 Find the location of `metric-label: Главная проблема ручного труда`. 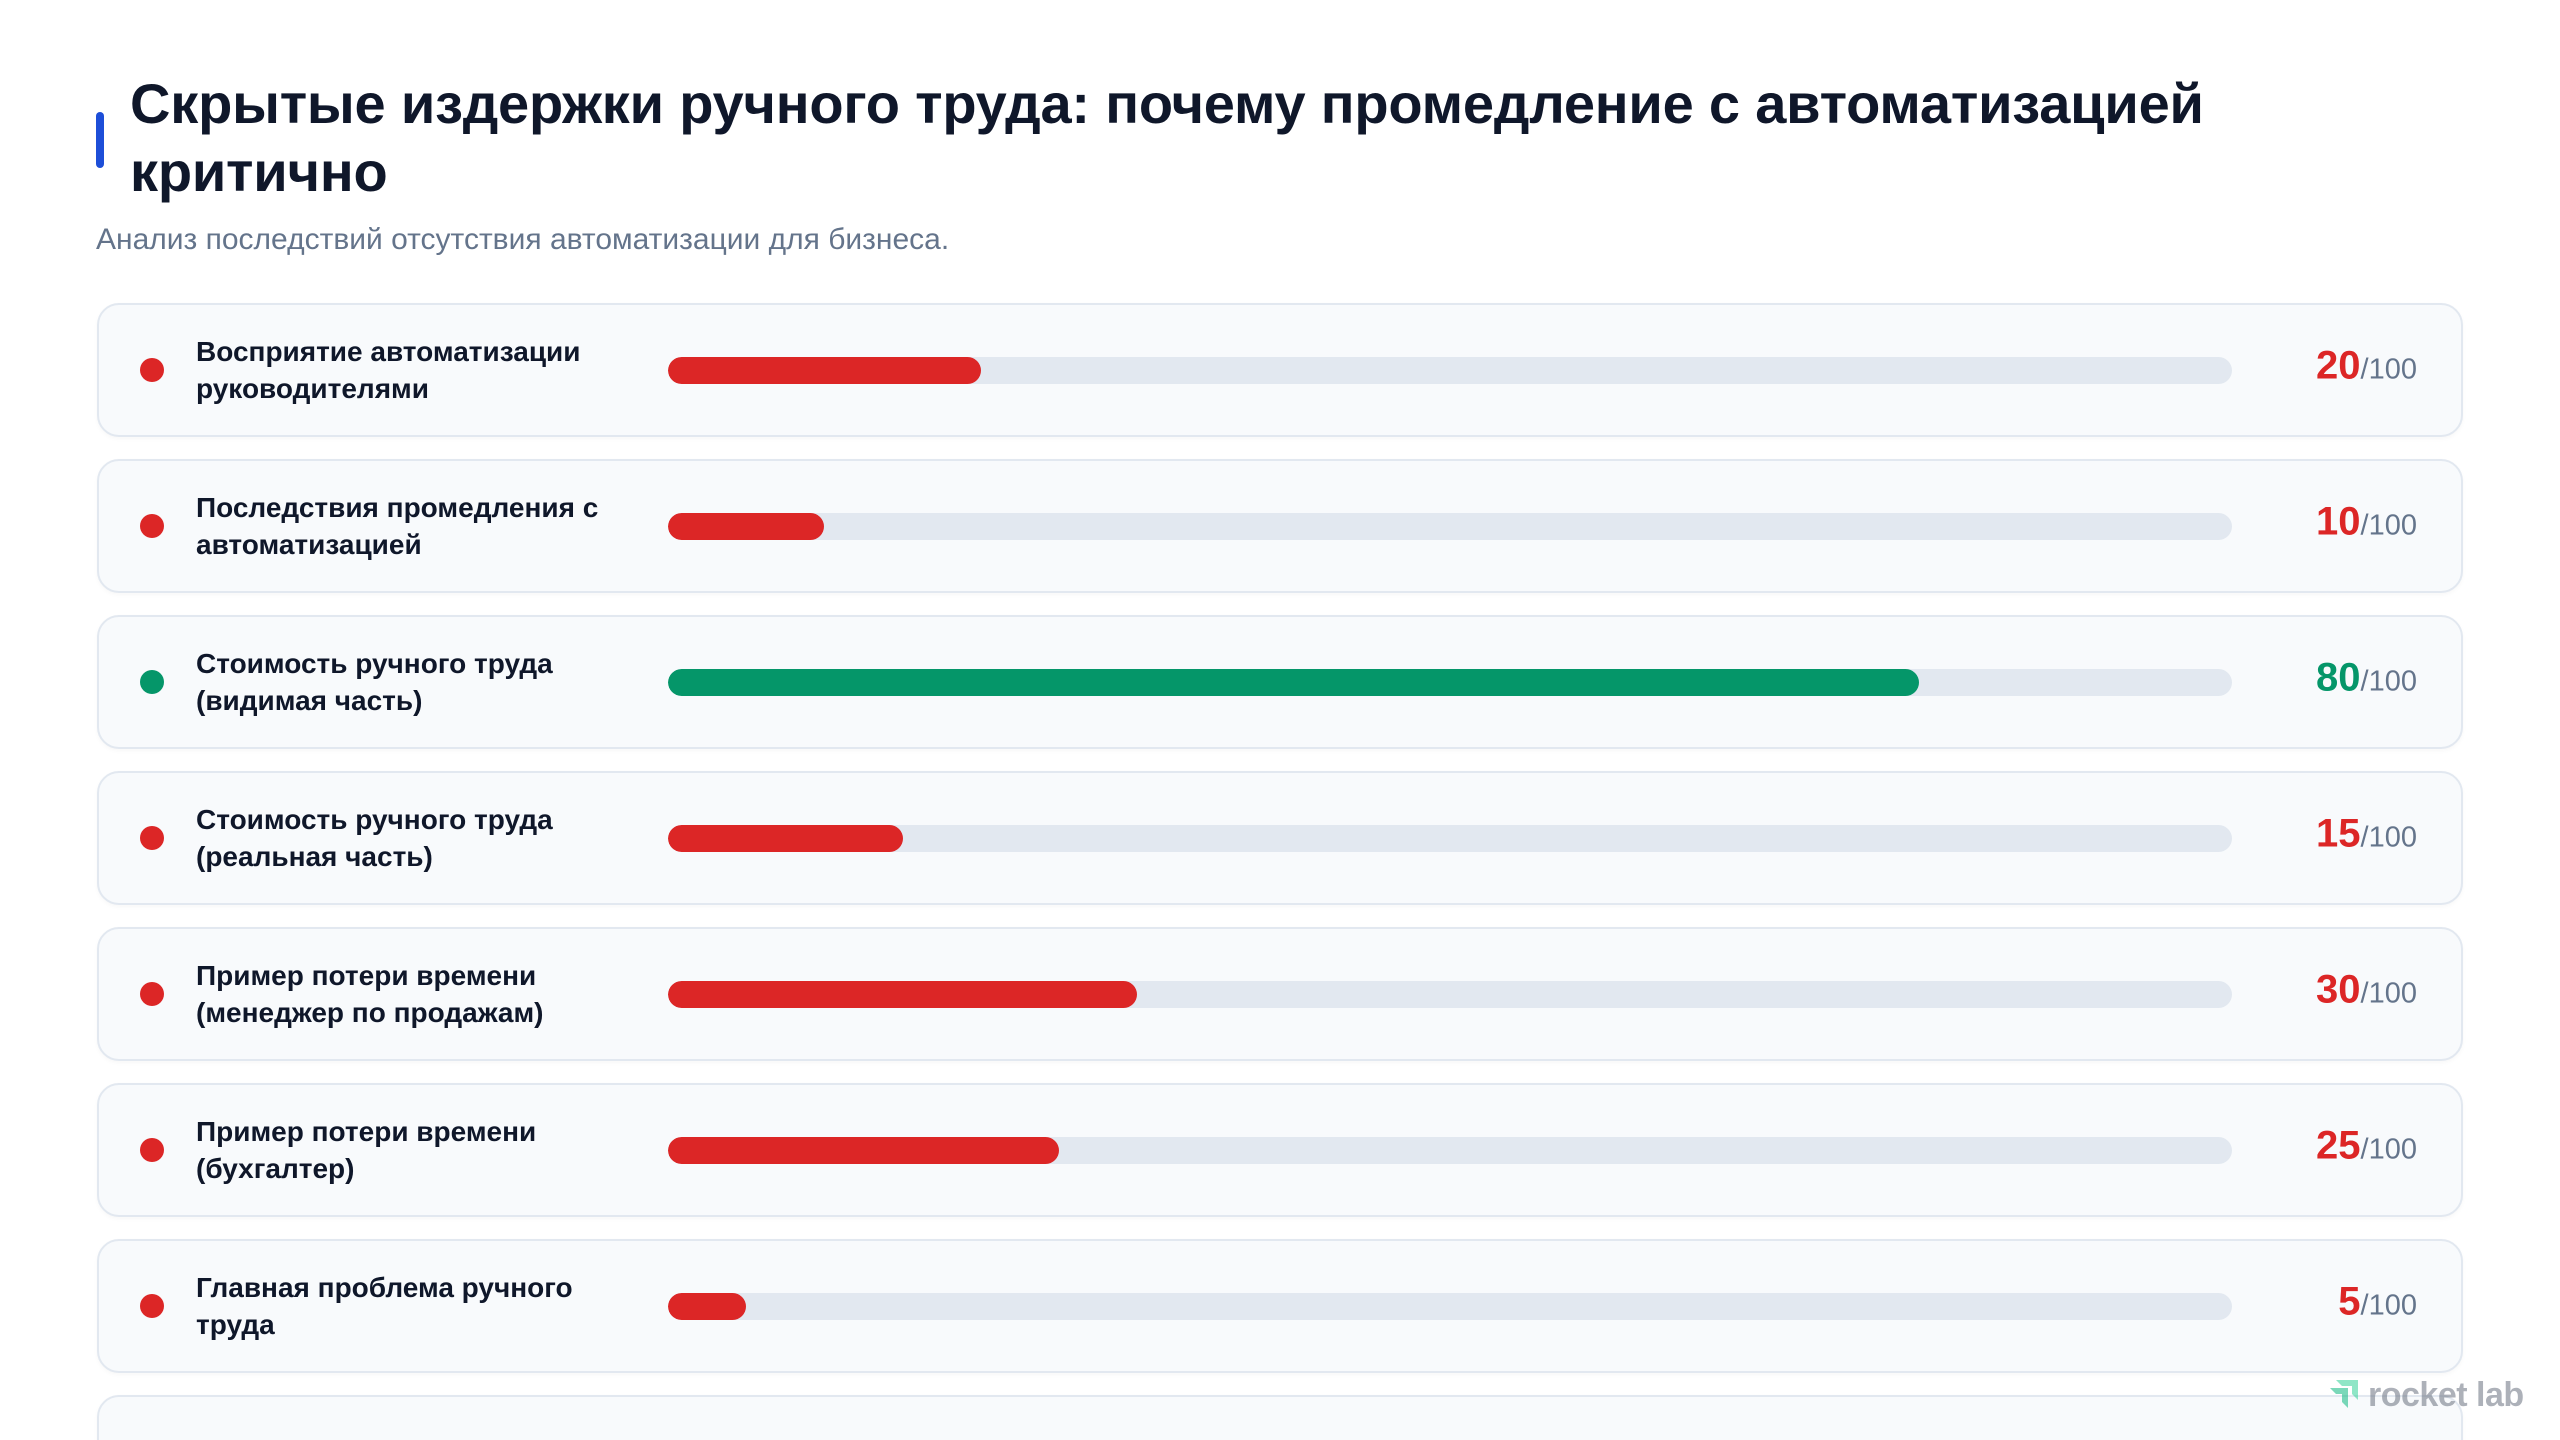

metric-label: Главная проблема ручного труда is located at coordinates (384, 1306).